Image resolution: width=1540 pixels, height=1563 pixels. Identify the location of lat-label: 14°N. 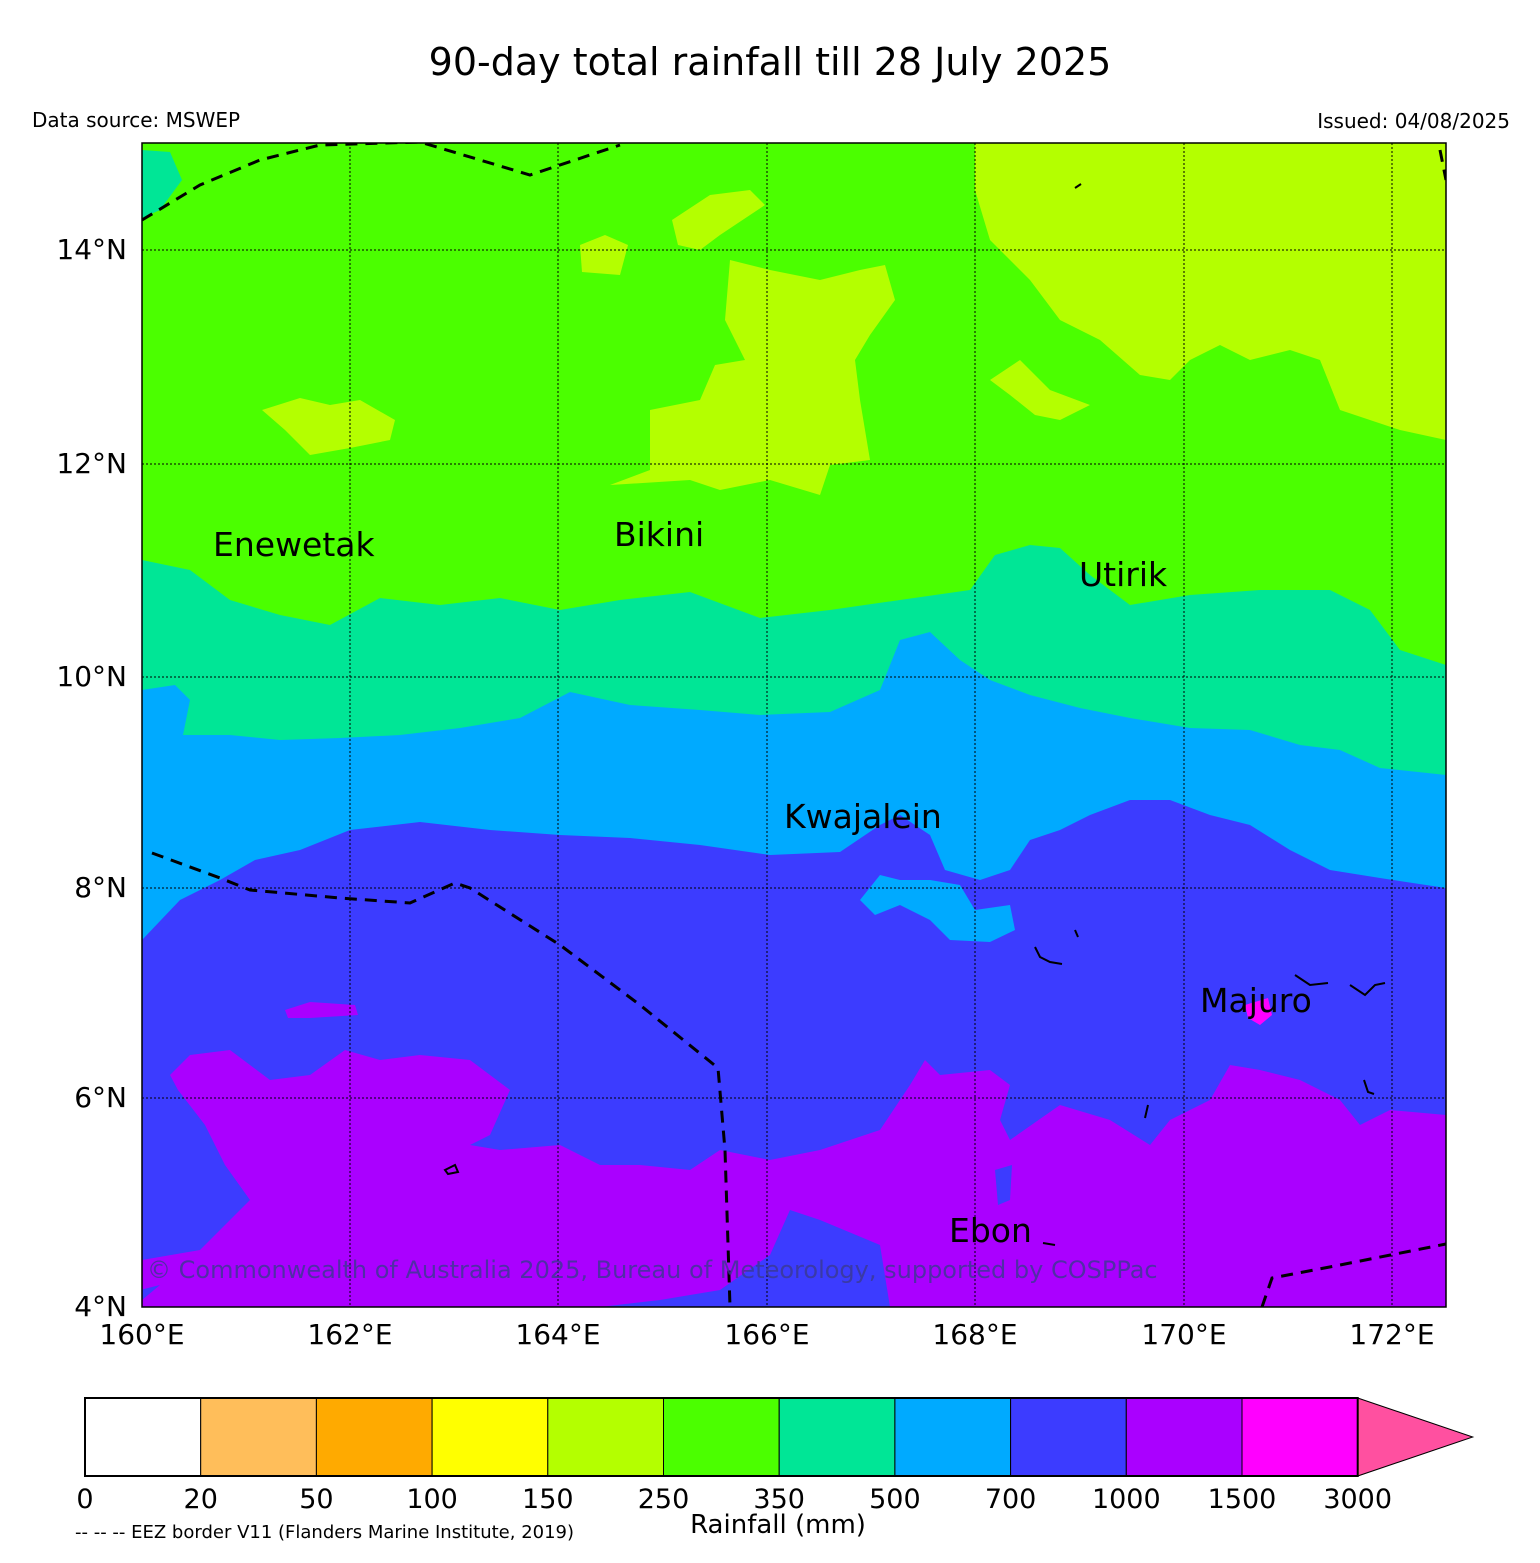
(91, 249).